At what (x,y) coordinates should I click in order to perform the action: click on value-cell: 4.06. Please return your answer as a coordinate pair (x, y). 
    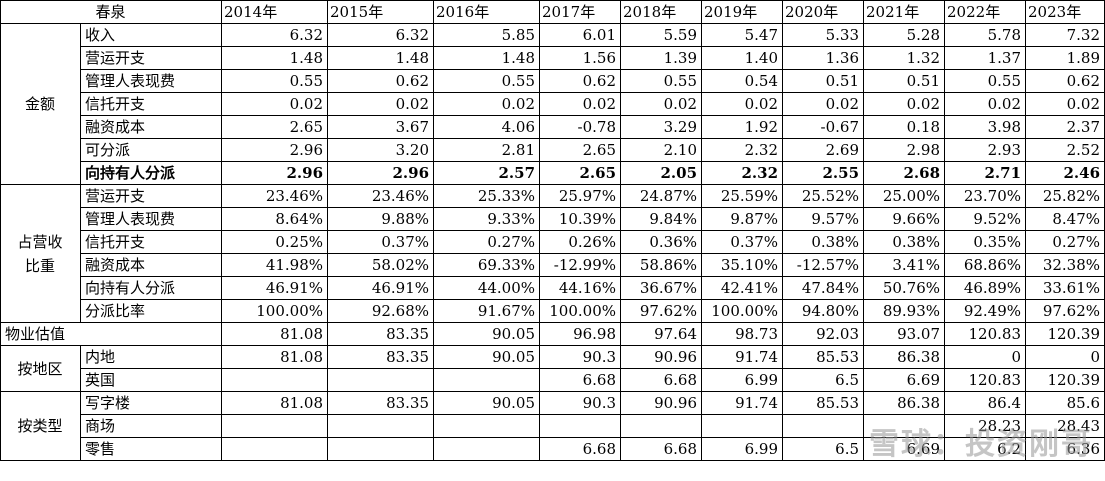
    Looking at the image, I should click on (487, 127).